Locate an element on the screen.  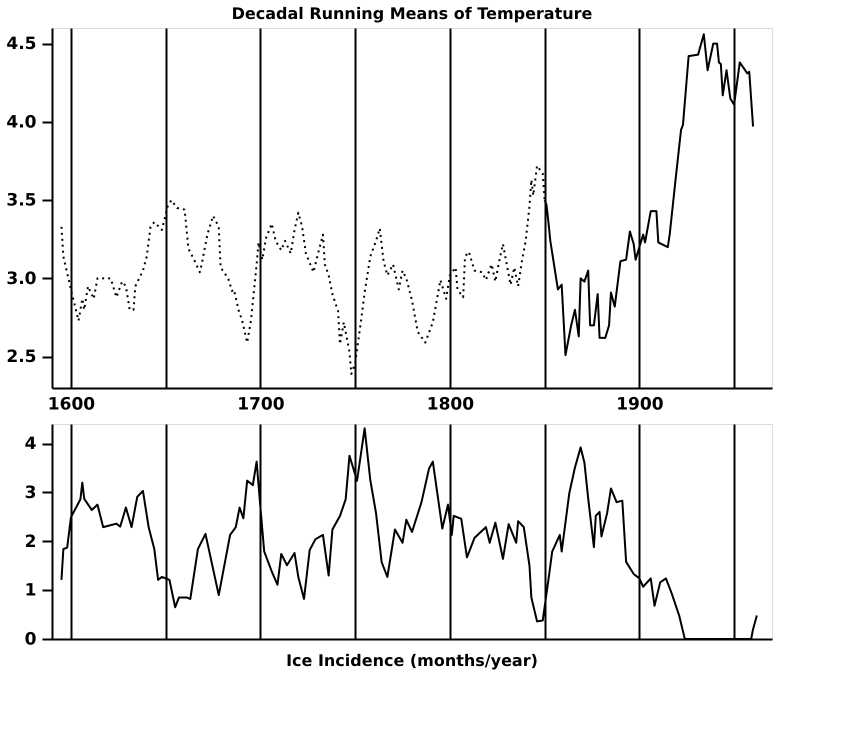
y-tick-label: 4.0 is located at coordinates (21, 122).